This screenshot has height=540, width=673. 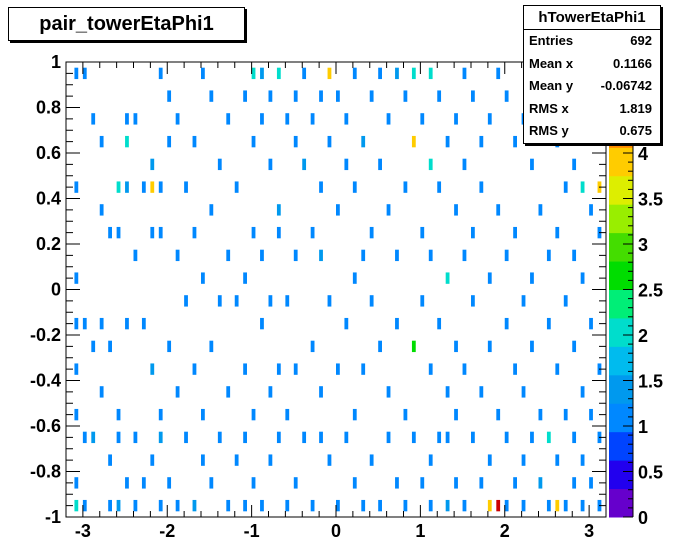 What do you see at coordinates (56, 290) in the screenshot?
I see `y-tick-label: 0` at bounding box center [56, 290].